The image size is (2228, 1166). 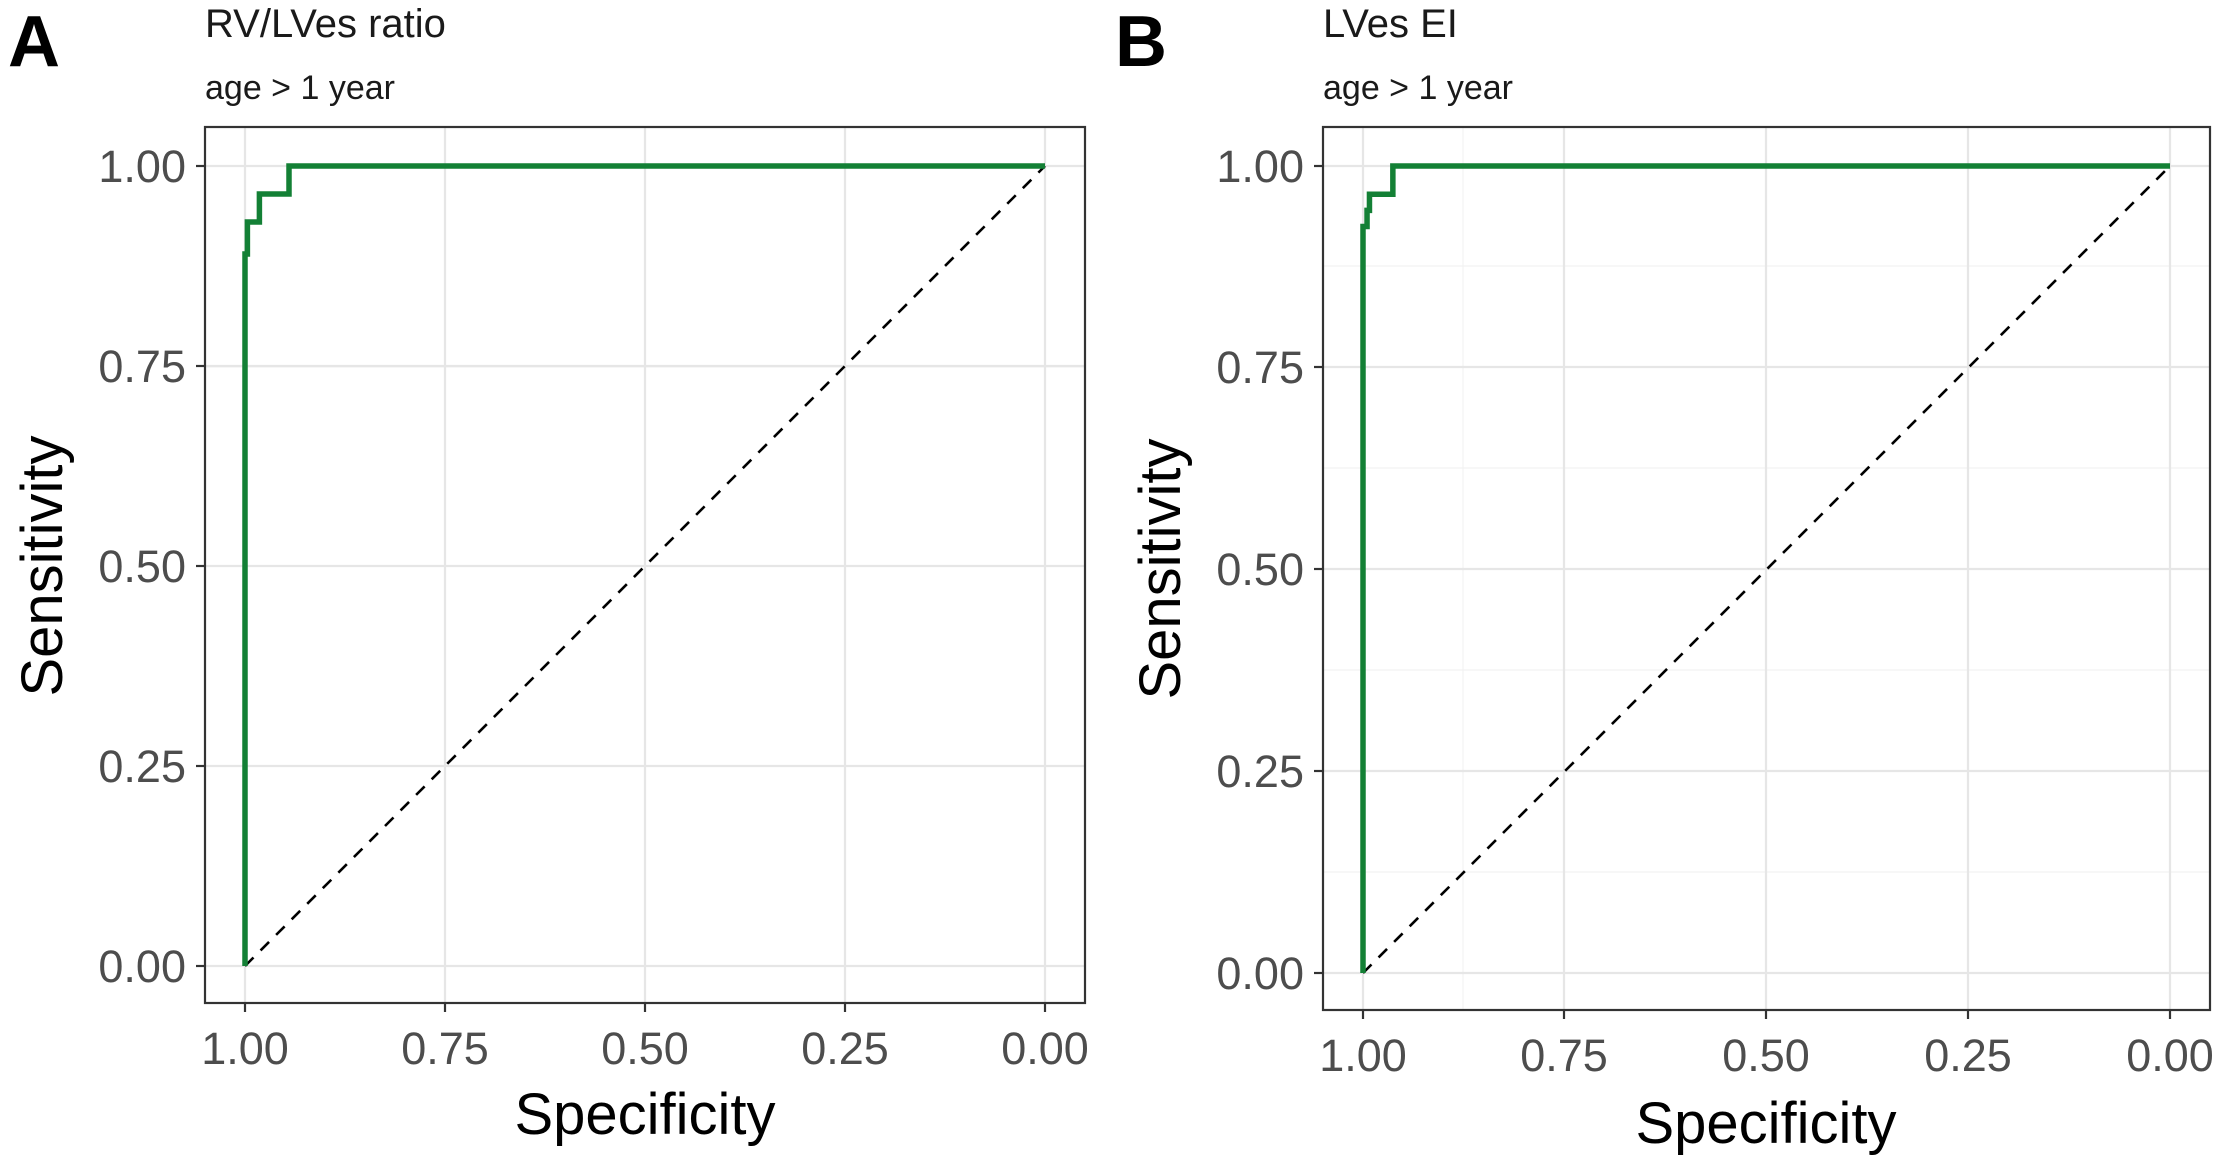 I want to click on panel-a-label: A, so click(x=34, y=42).